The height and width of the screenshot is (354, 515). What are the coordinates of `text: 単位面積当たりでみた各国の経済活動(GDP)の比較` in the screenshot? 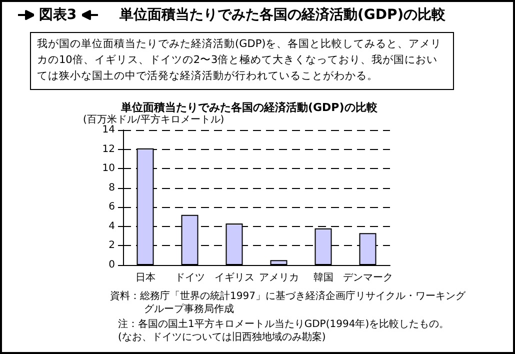 It's located at (283, 15).